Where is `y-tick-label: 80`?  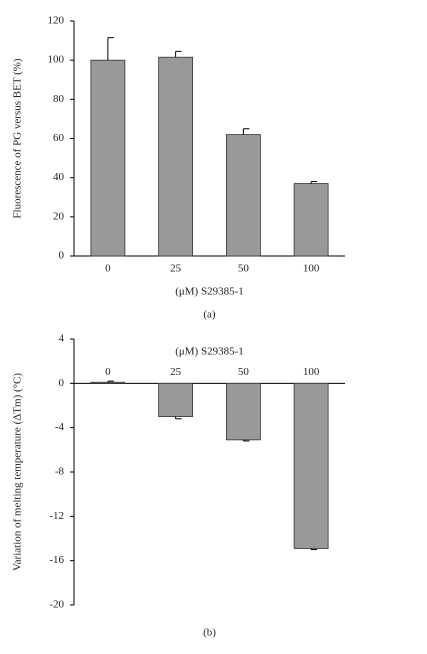 y-tick-label: 80 is located at coordinates (59, 99).